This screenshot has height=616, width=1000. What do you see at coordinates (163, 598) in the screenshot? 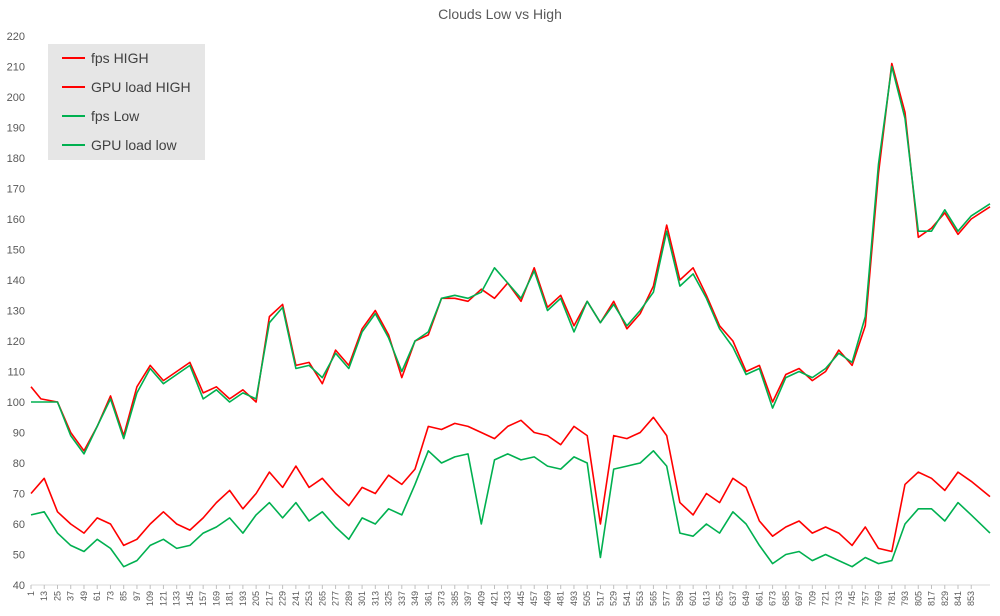
I see `x-tick-label: 121` at bounding box center [163, 598].